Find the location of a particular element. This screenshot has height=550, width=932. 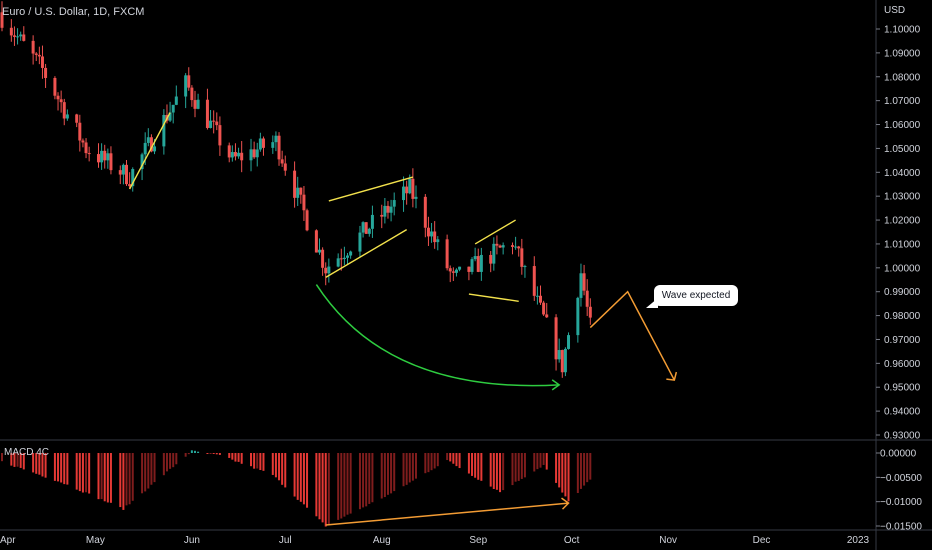

price-tick-label: 1.01000 is located at coordinates (902, 244).